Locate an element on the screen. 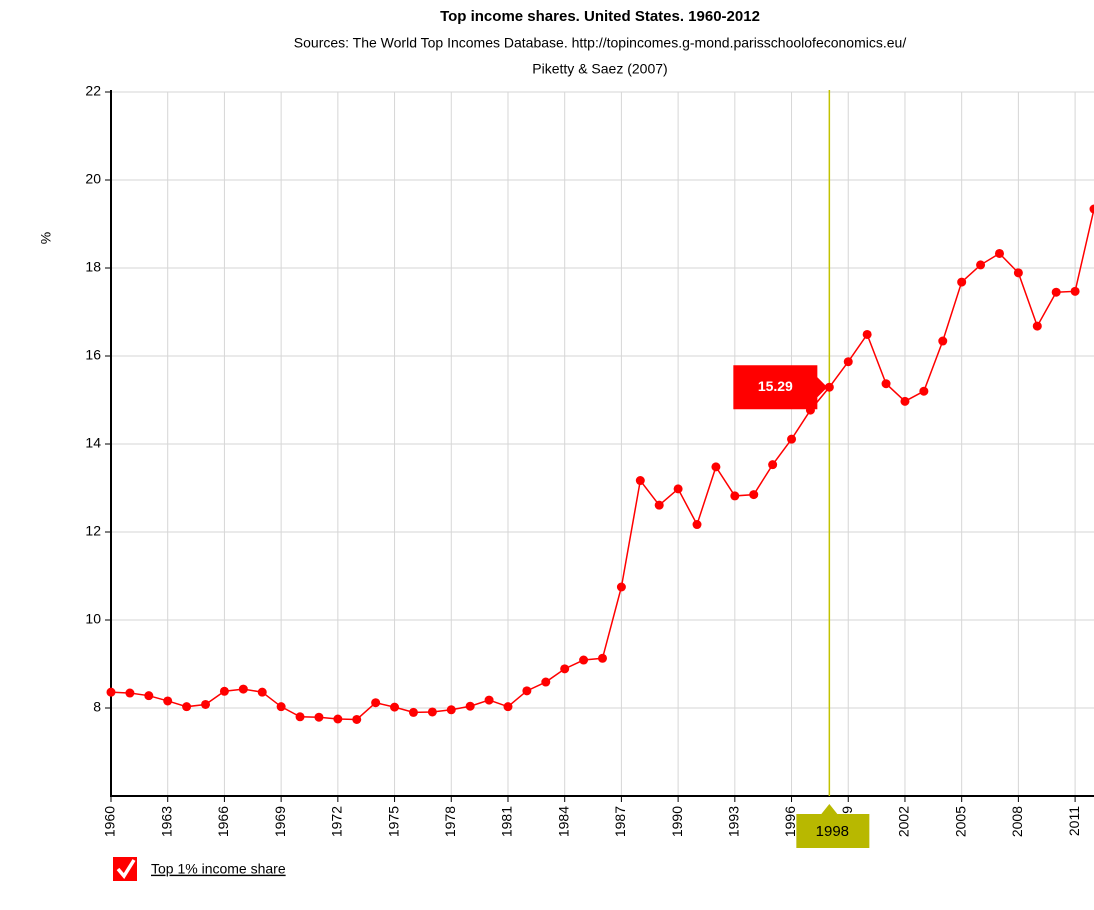 The height and width of the screenshot is (910, 1094). x-tick-label: 1996 is located at coordinates (790, 821).